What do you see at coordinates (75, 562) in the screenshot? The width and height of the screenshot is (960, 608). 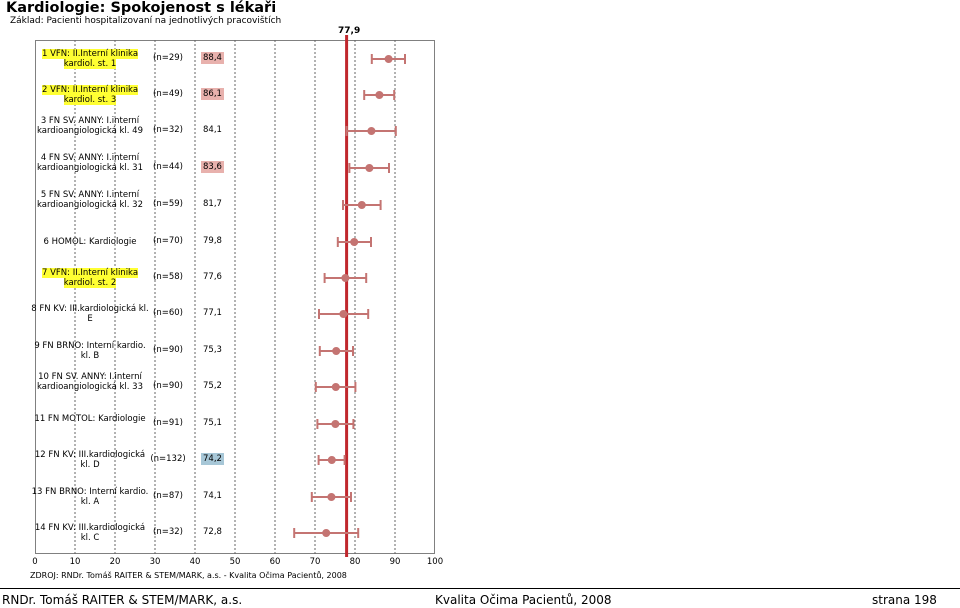 I see `x-tick-label: 10` at bounding box center [75, 562].